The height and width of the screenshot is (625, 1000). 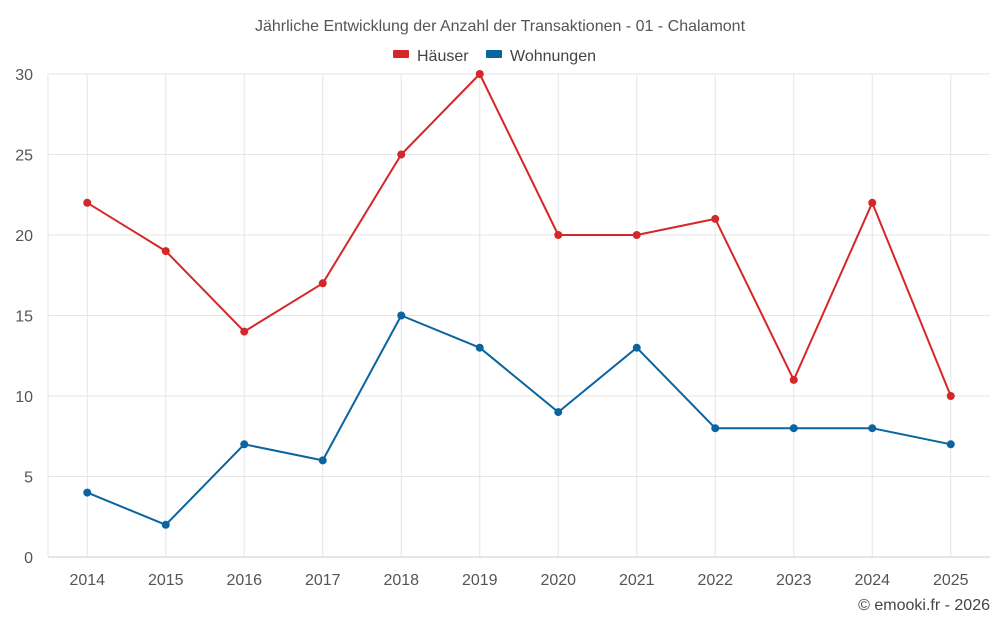 What do you see at coordinates (24, 75) in the screenshot?
I see `y-tick-label: 30` at bounding box center [24, 75].